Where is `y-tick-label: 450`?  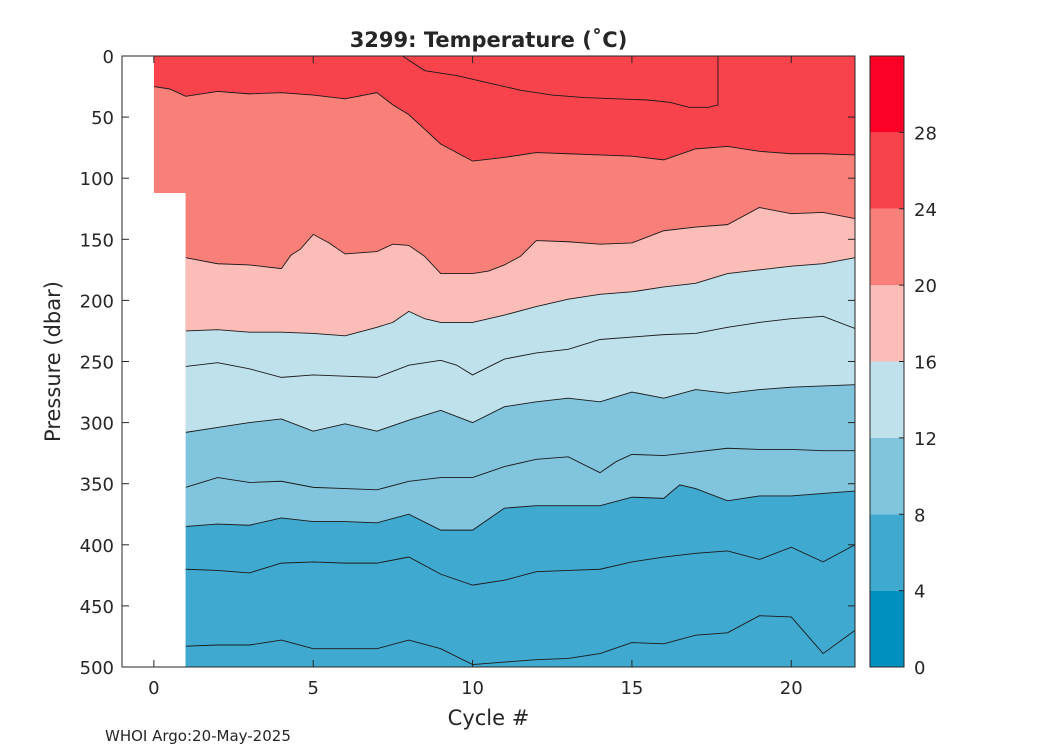 y-tick-label: 450 is located at coordinates (97, 607).